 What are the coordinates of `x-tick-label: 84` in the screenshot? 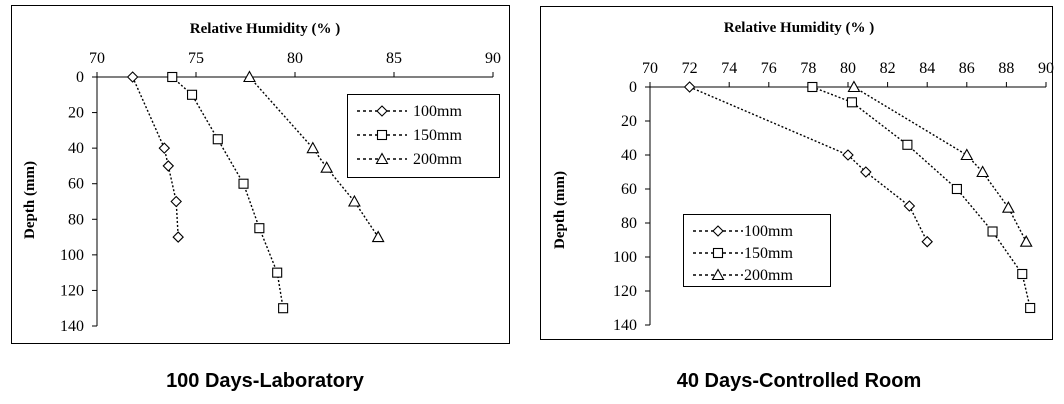 It's located at (927, 68).